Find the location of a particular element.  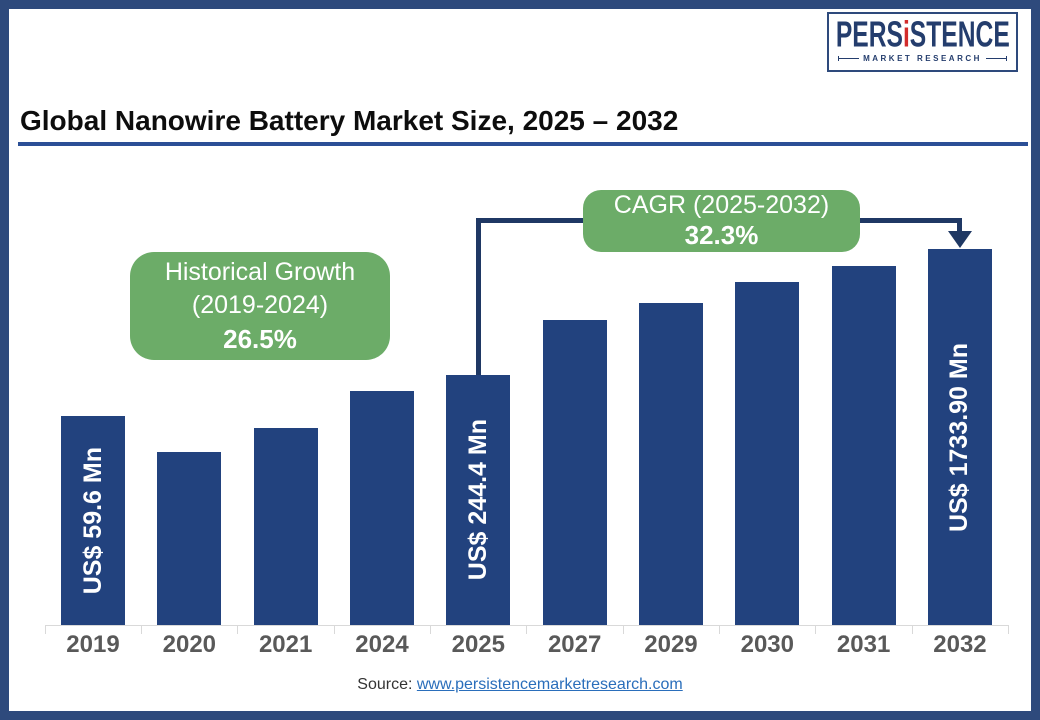

historical-growth-callout: Historical Growth (2019-2024) 26.5% is located at coordinates (260, 306).